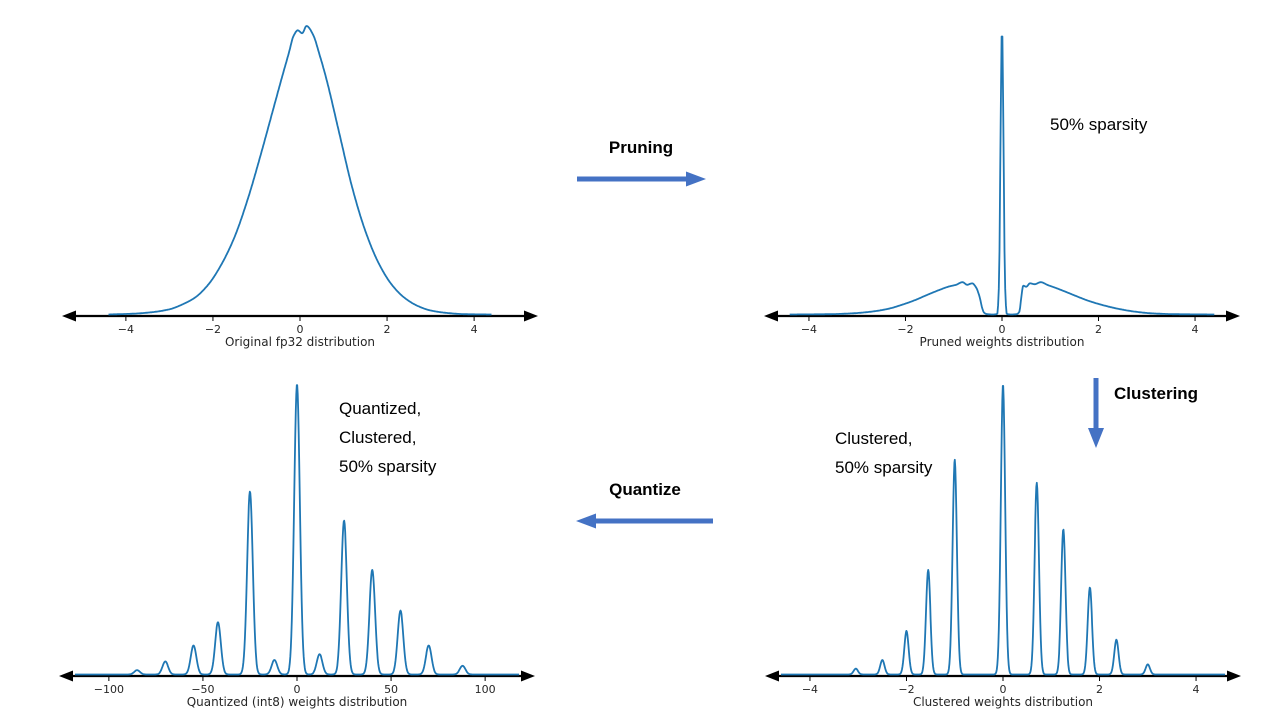 This screenshot has height=720, width=1280. Describe the element at coordinates (883, 453) in the screenshot. I see `annotation-clustered-sparsity: Clustered, 50% sparsity` at that location.